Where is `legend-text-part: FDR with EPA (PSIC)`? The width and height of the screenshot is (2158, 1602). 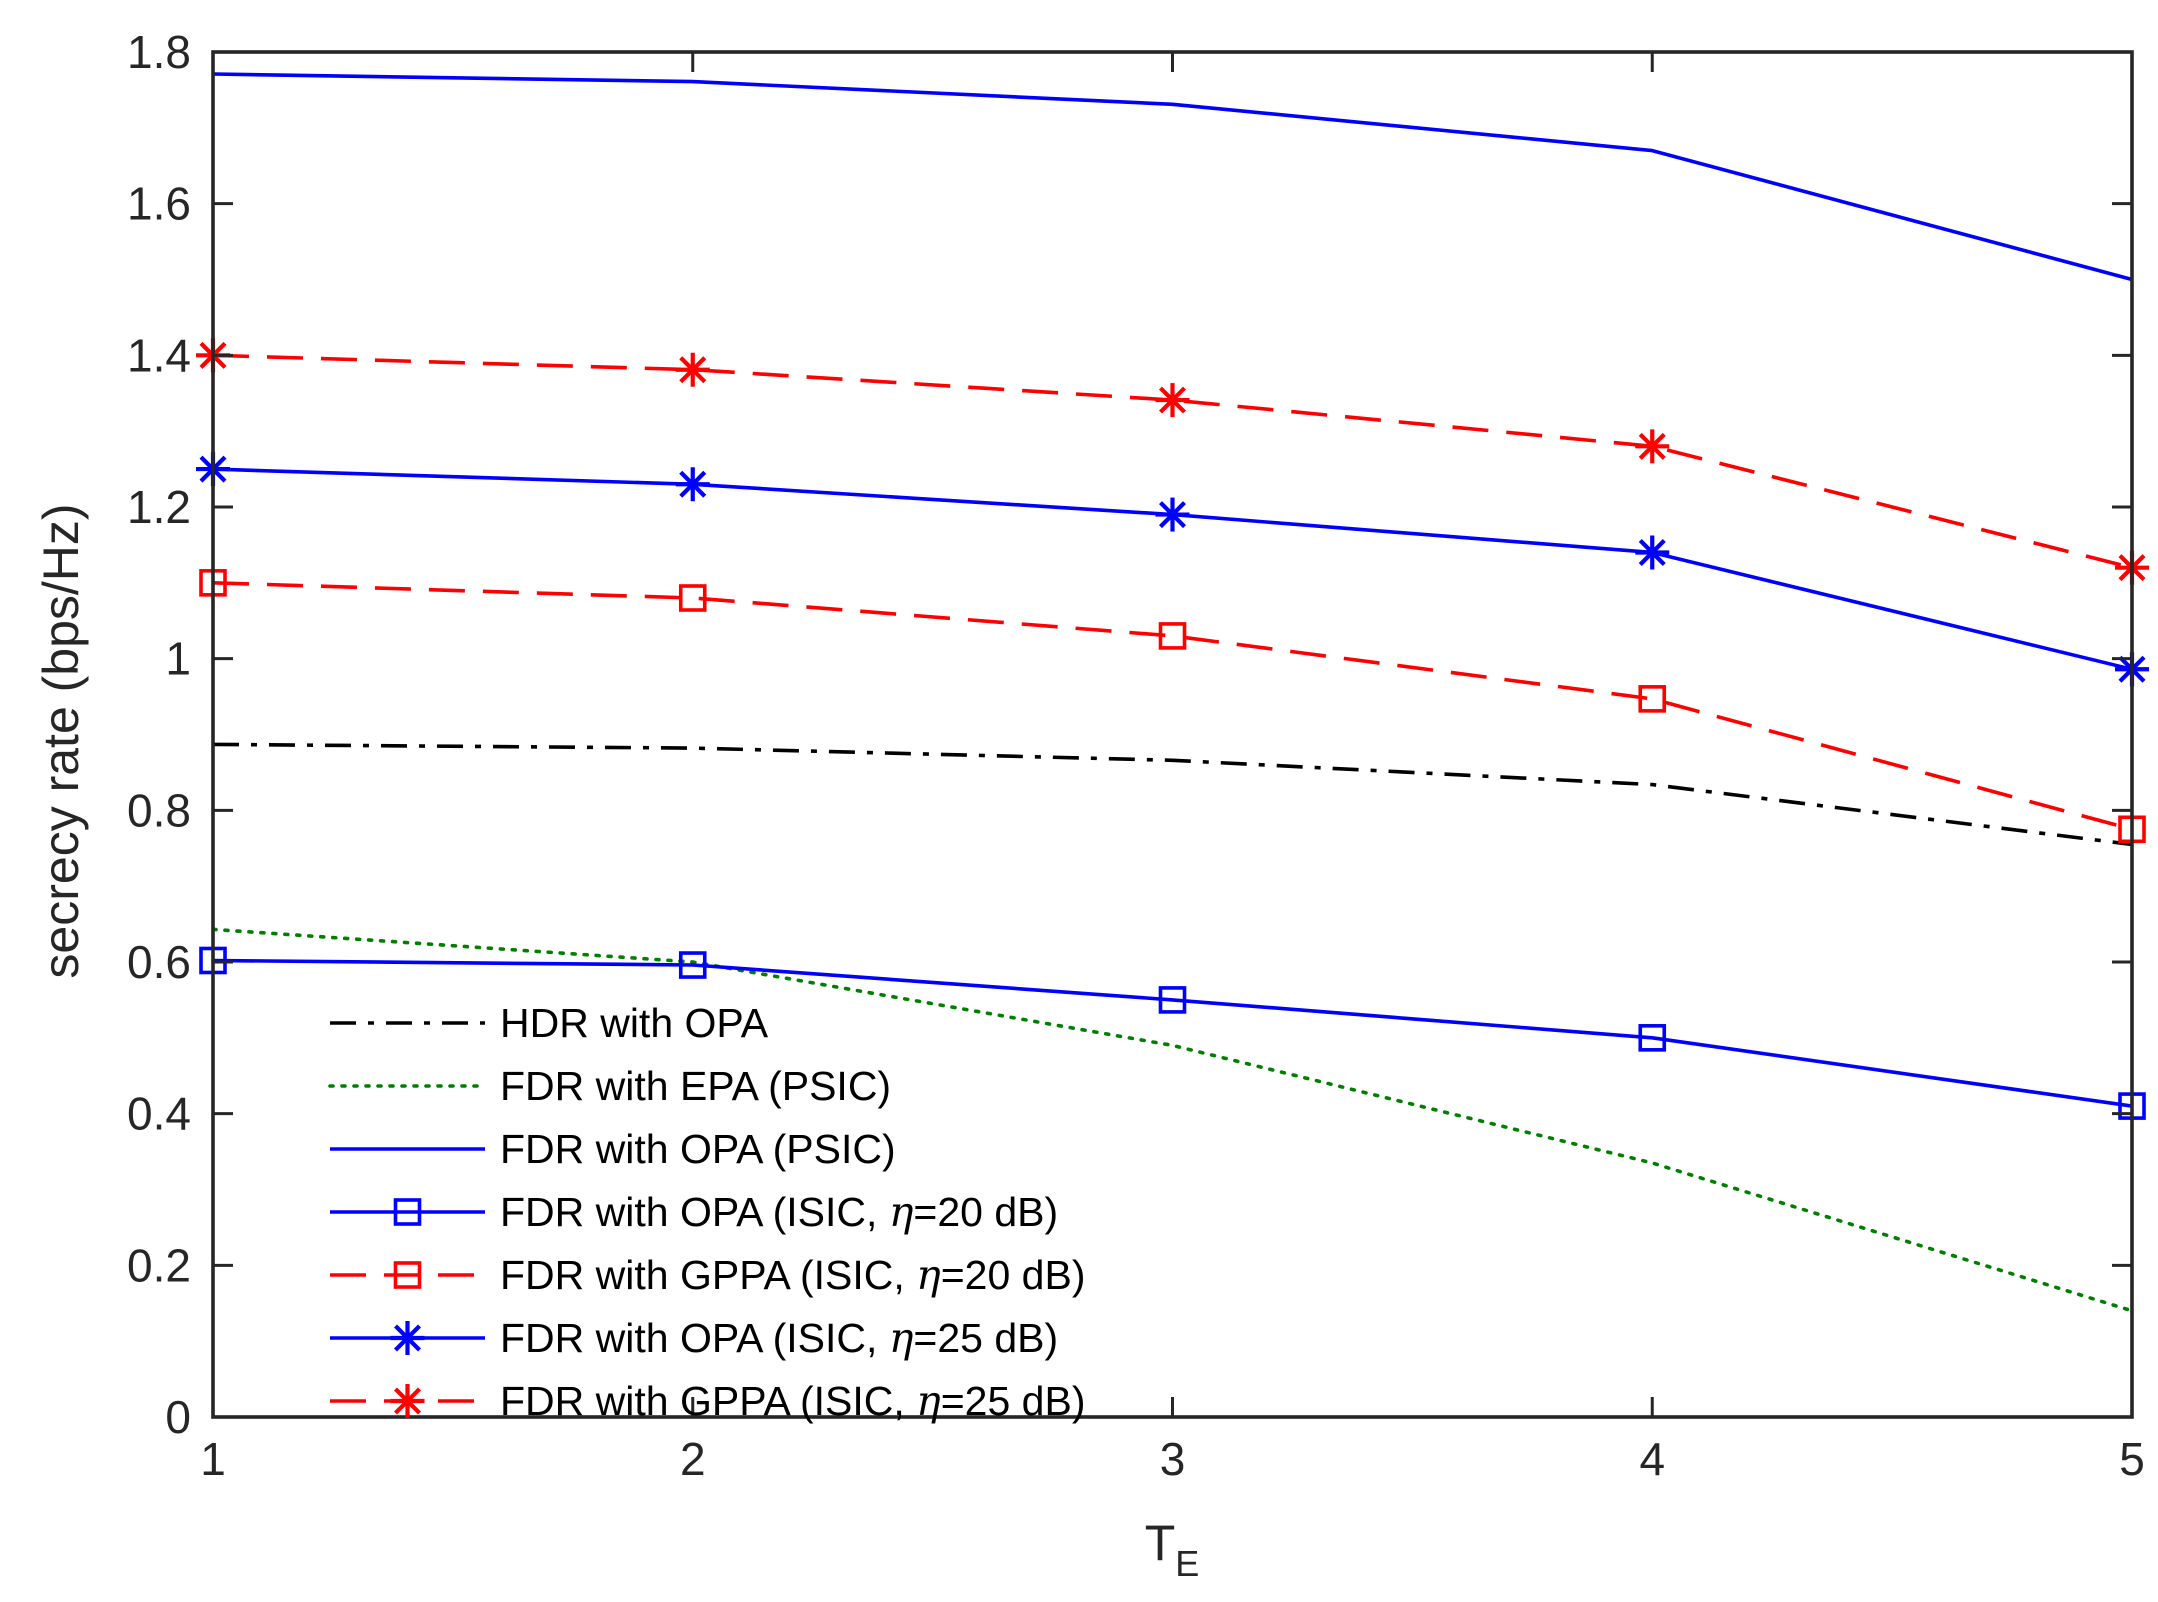
legend-text-part: FDR with EPA (PSIC) is located at coordinates (695, 1086).